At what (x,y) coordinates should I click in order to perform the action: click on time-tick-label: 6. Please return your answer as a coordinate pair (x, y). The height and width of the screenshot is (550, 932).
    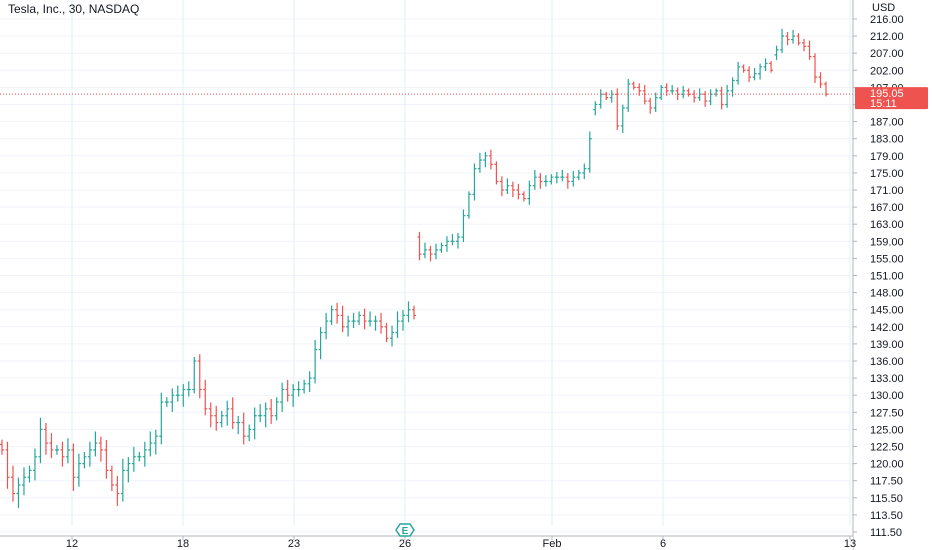
    Looking at the image, I should click on (663, 544).